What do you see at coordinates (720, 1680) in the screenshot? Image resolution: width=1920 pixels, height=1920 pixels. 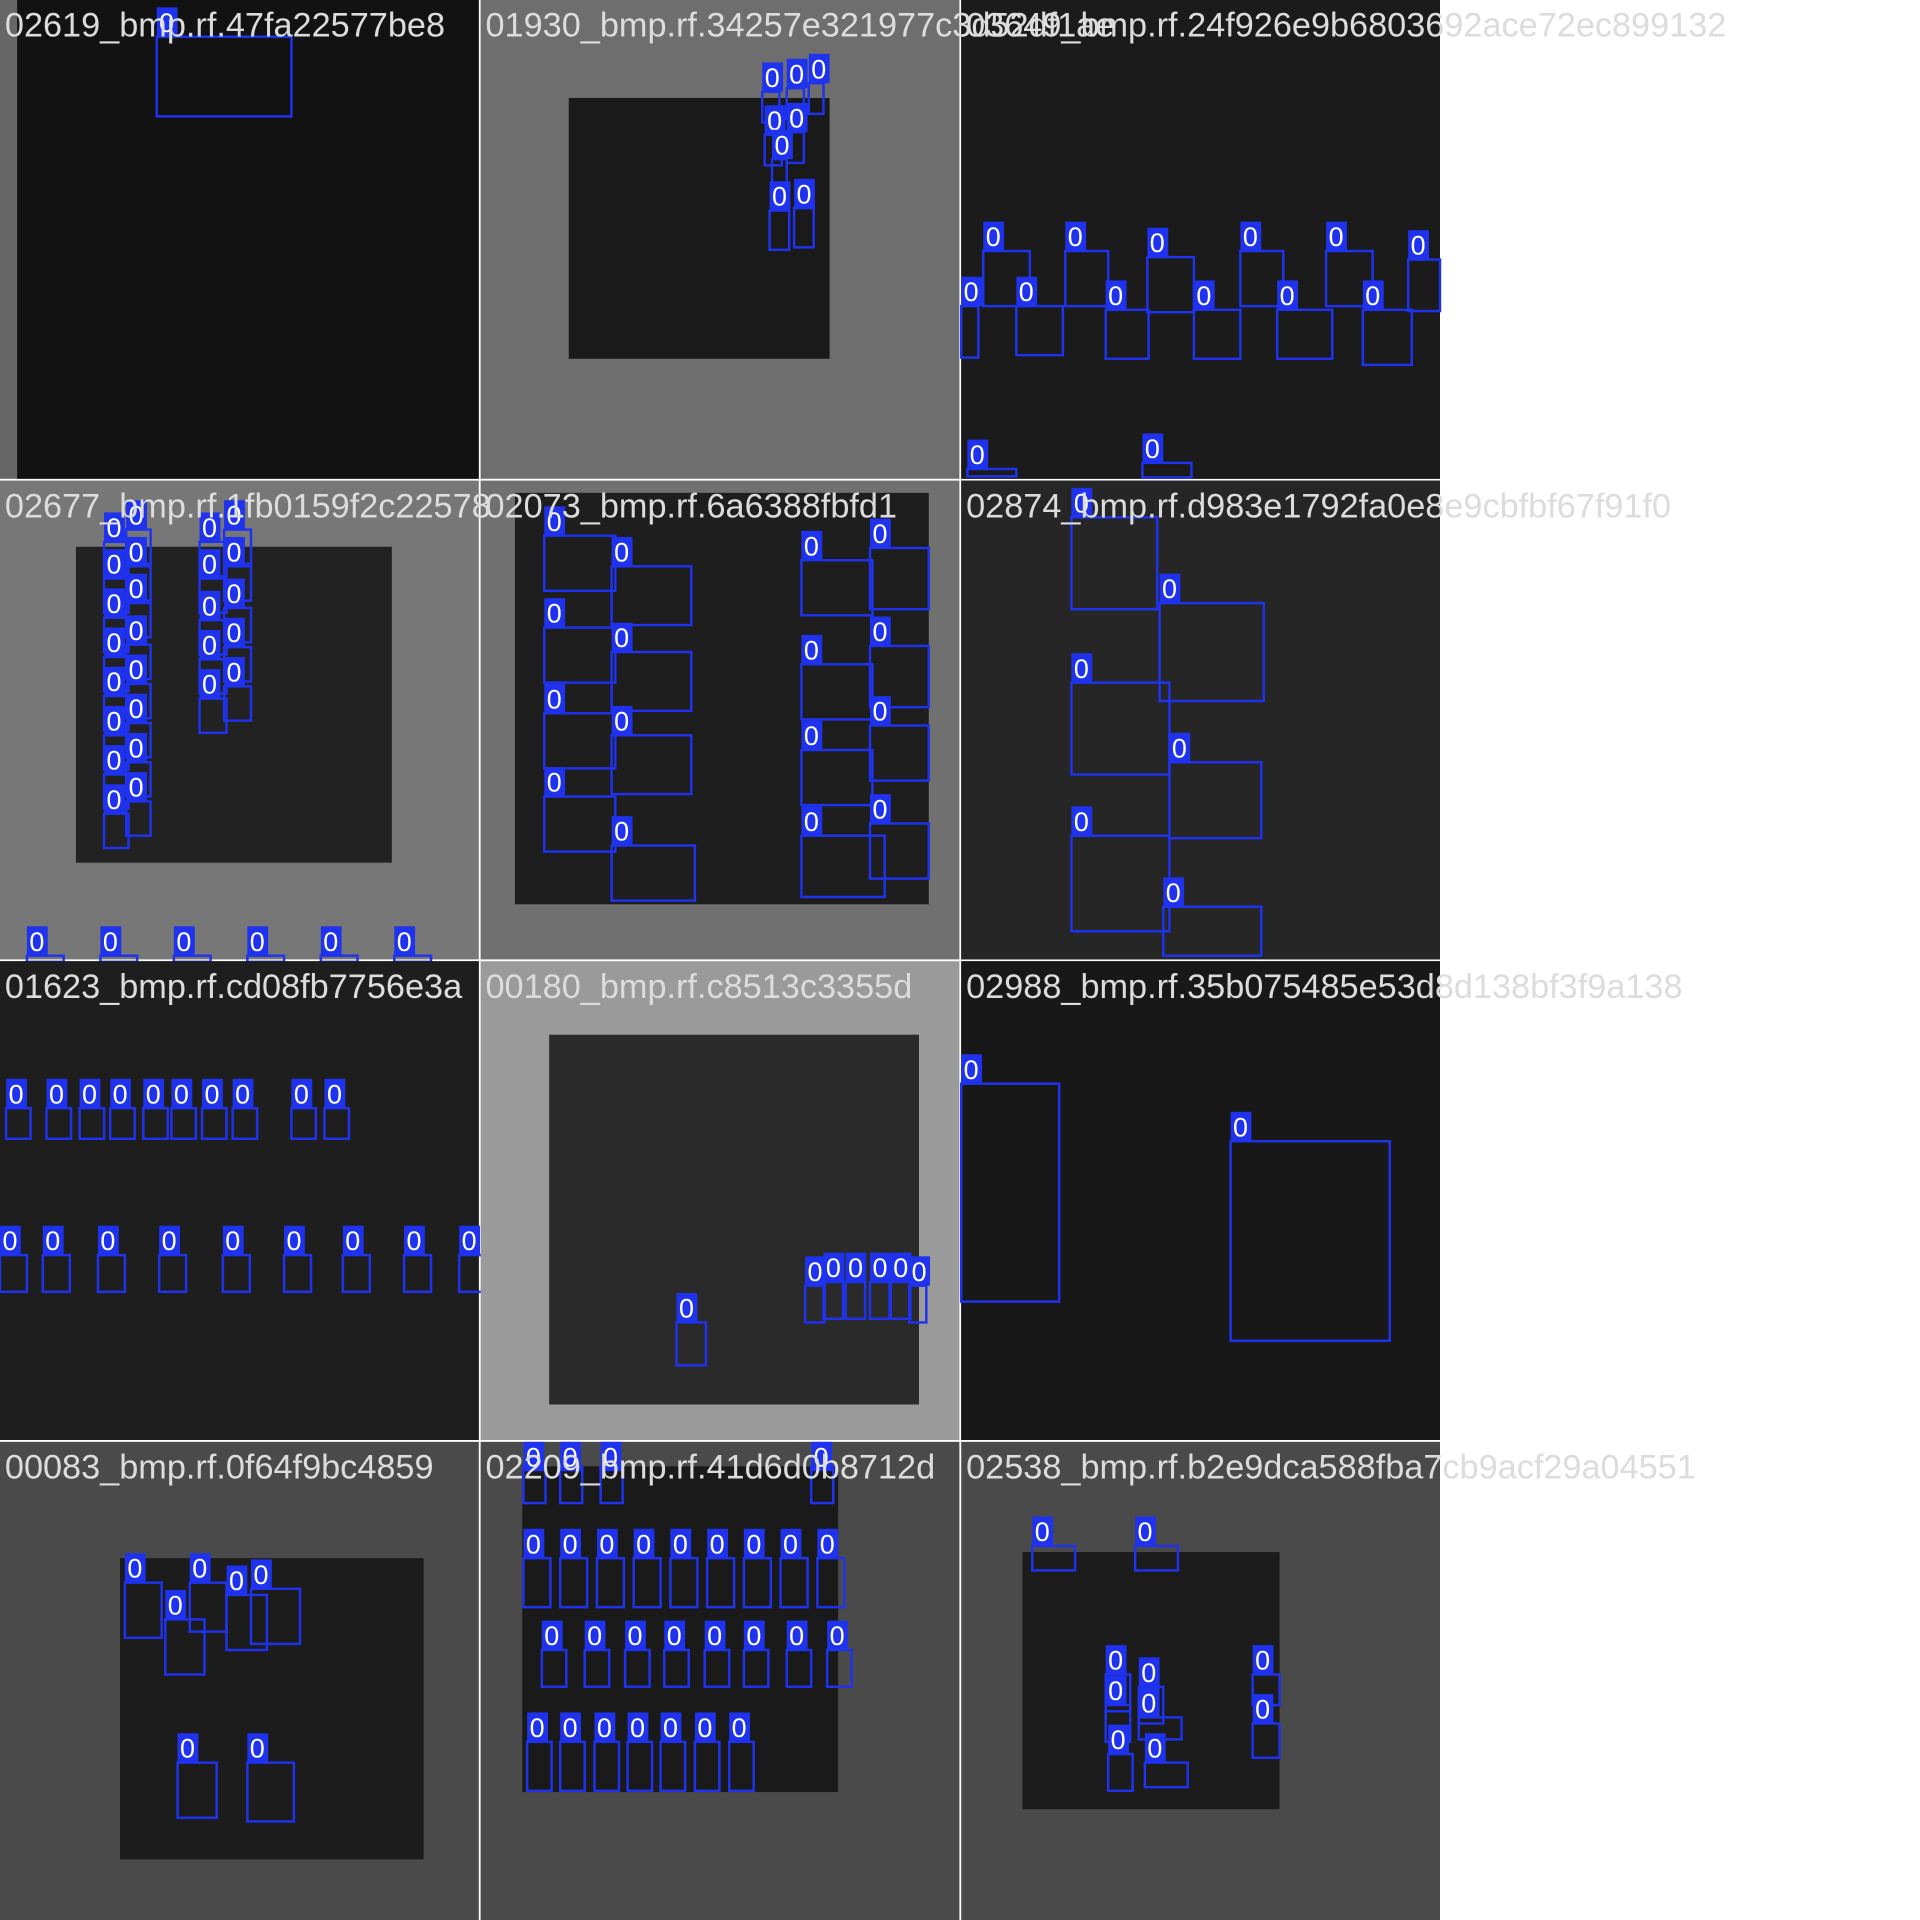 I see `tile: 0 0 0 00 0 0 0 0 0 0 0 00 0 0 0 0 0 0 00 0 0 0 0 0 0` at bounding box center [720, 1680].